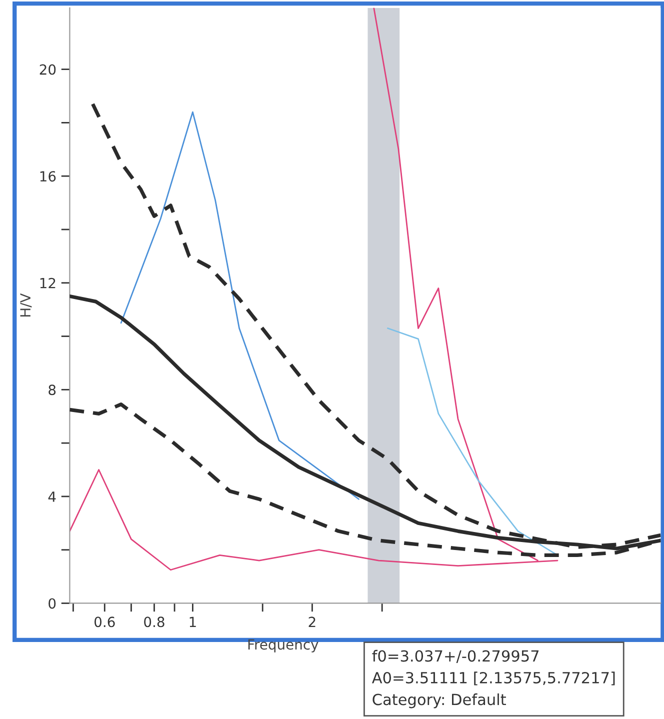 The width and height of the screenshot is (664, 719). Describe the element at coordinates (154, 622) in the screenshot. I see `x-tick-label: 0.8` at that location.